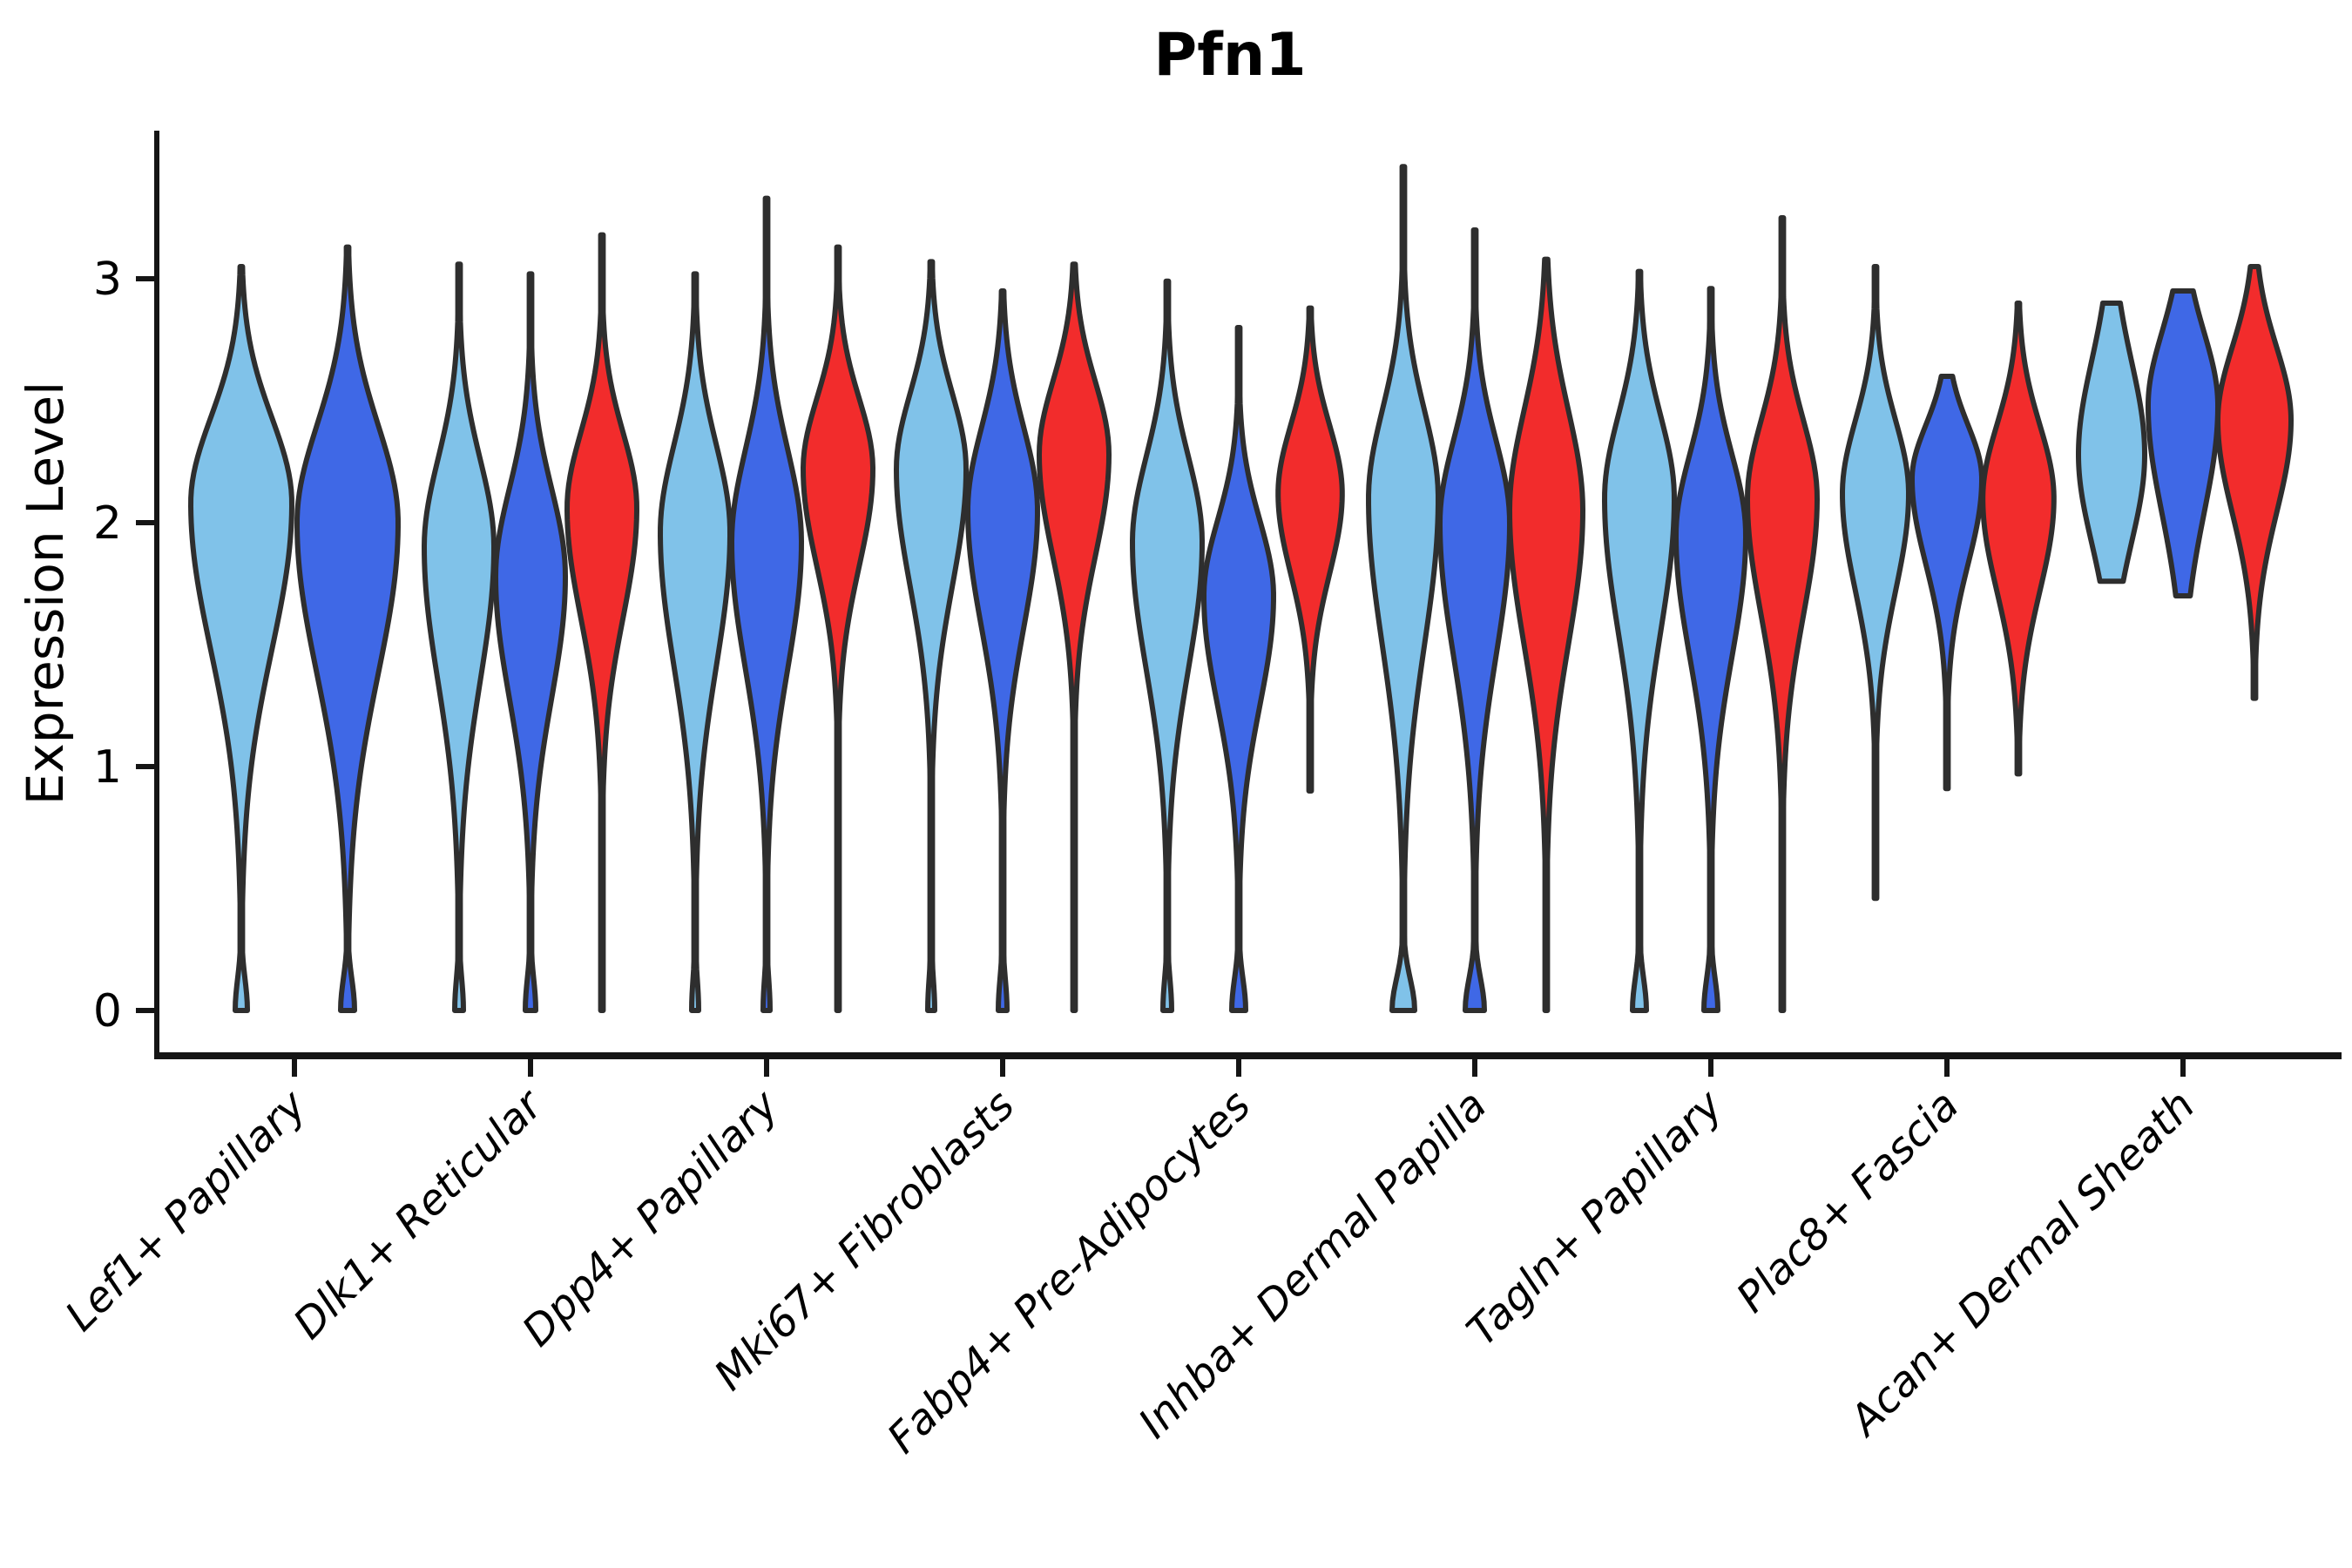 This screenshot has height=1568, width=2352. I want to click on x-tick-label: Dlk1+ Reticular, so click(419, 1214).